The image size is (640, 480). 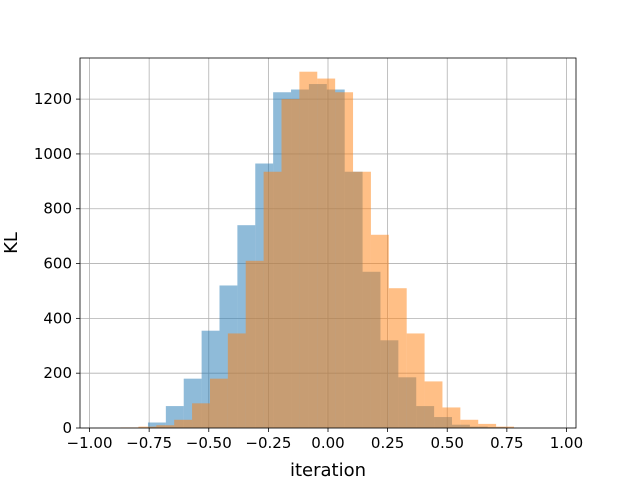 I want to click on y-tick-label: 400, so click(x=57, y=318).